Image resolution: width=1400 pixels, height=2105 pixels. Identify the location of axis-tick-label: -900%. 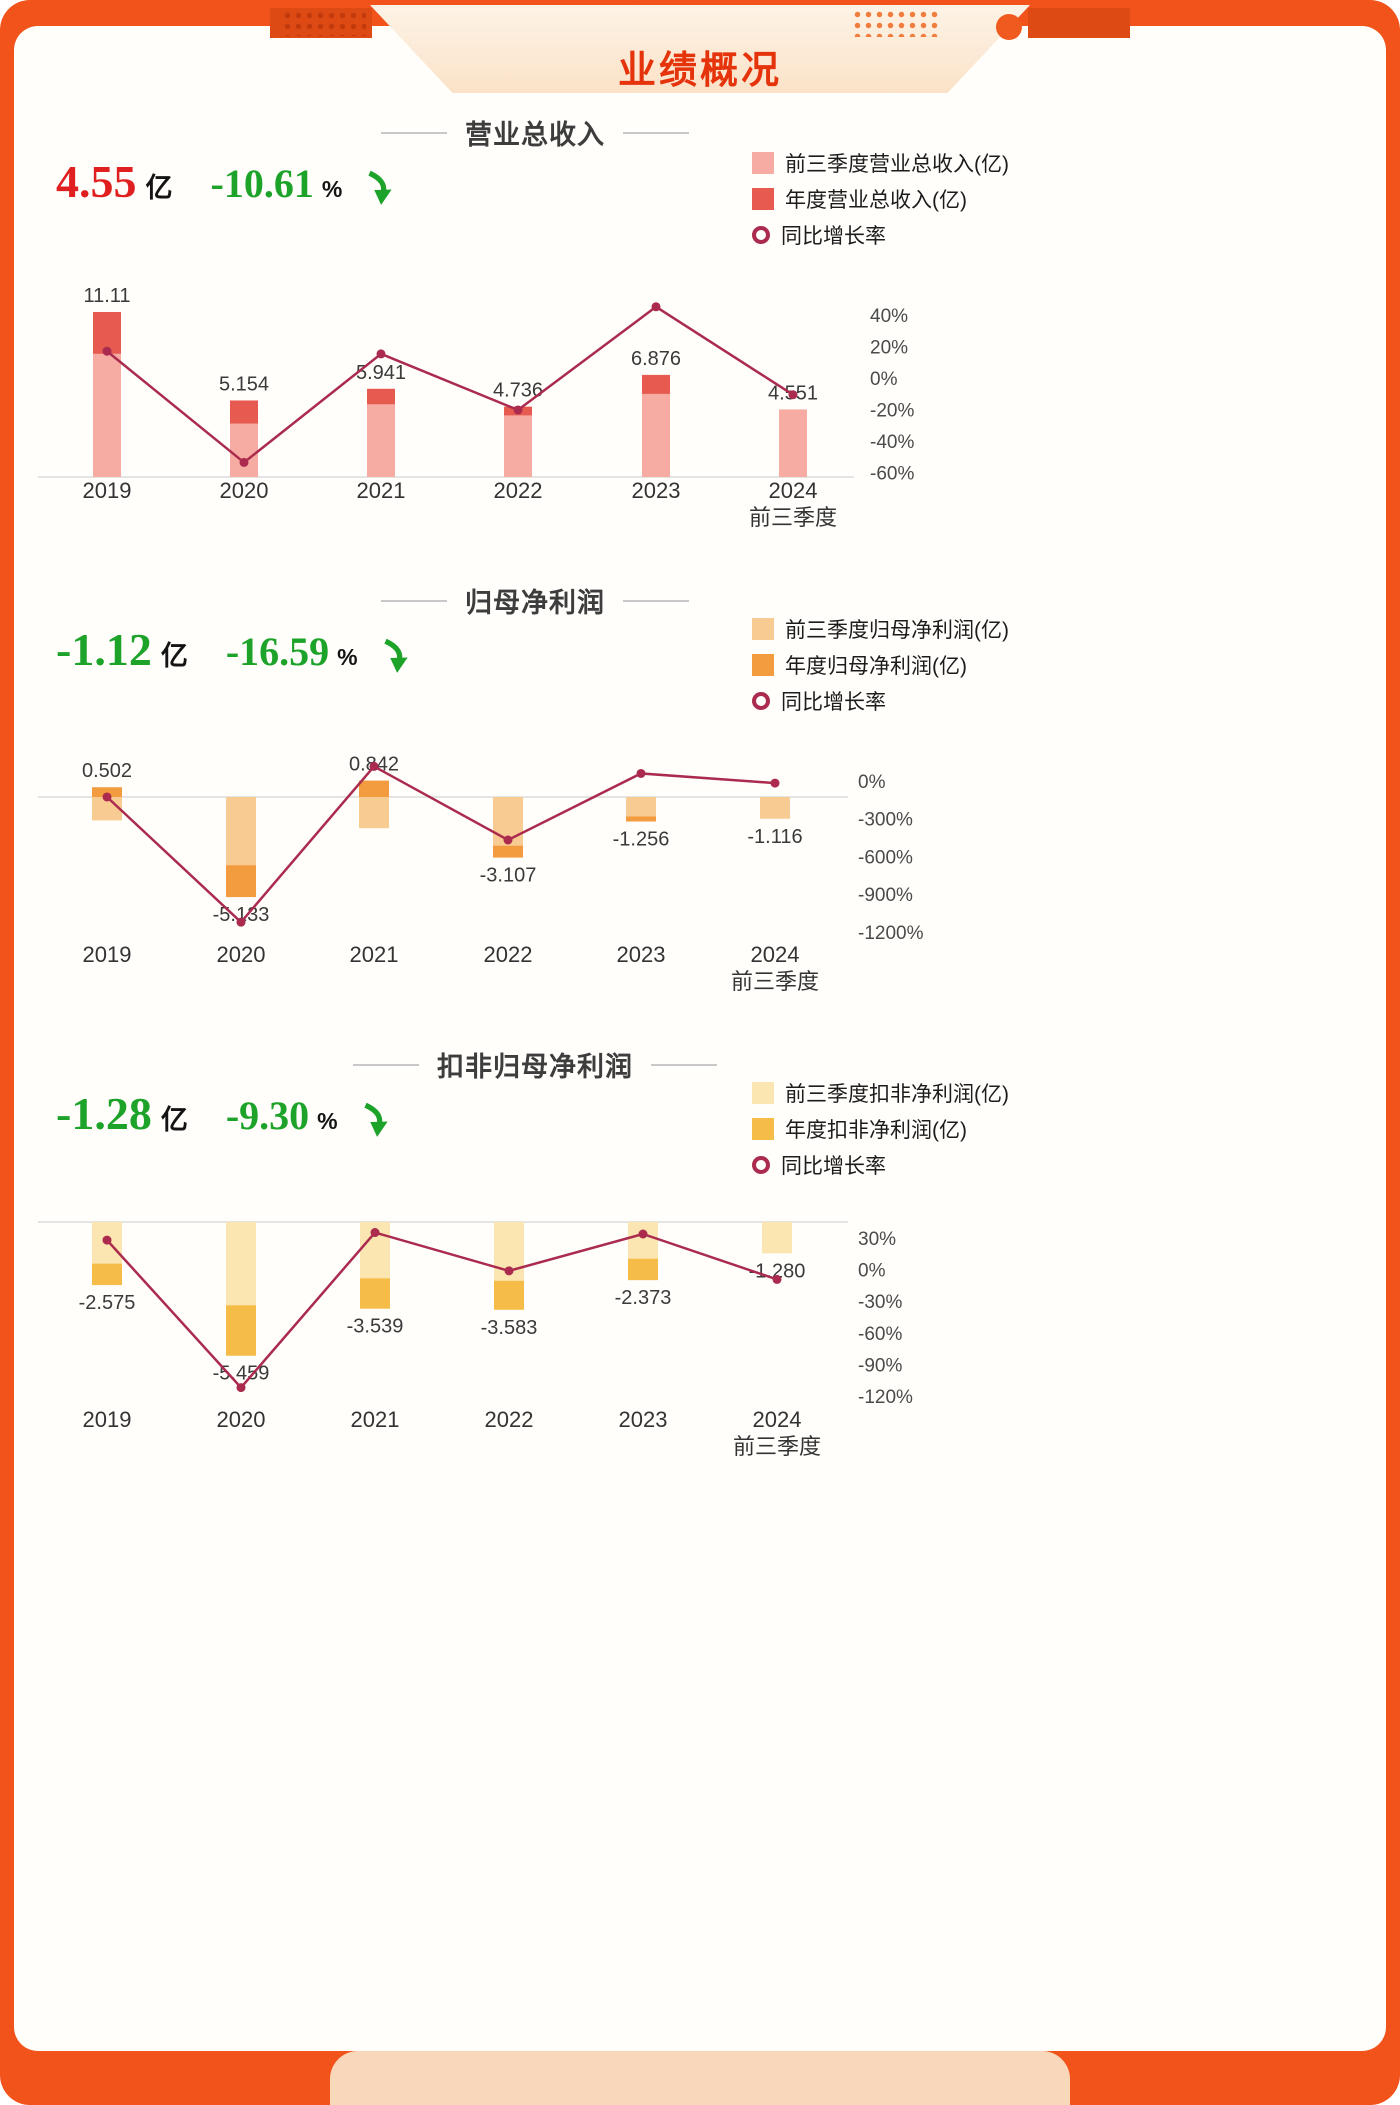
(885, 895).